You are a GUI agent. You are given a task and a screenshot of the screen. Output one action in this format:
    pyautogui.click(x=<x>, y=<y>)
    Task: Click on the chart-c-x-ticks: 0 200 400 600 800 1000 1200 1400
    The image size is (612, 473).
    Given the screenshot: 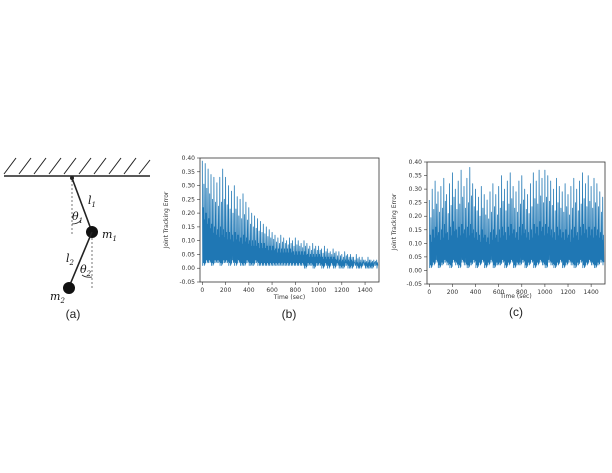 What is the action you would take?
    pyautogui.click(x=513, y=290)
    